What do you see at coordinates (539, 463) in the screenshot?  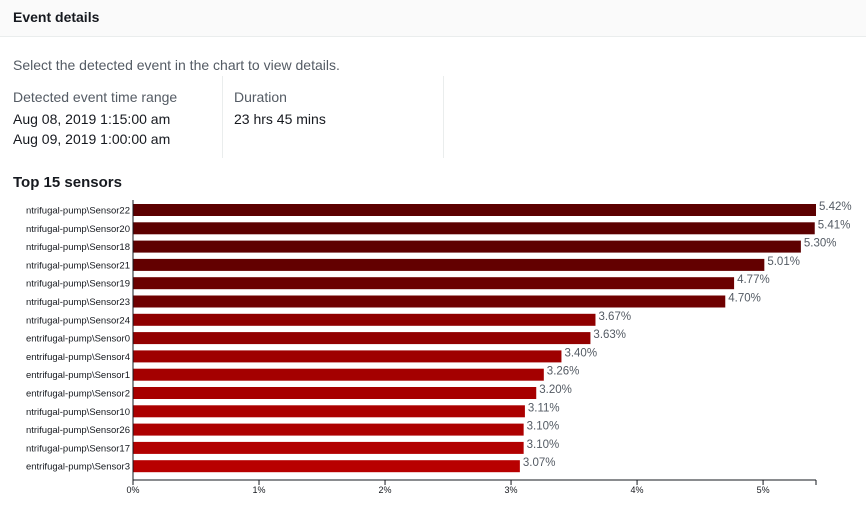 I see `bar-value-label: 3.07%` at bounding box center [539, 463].